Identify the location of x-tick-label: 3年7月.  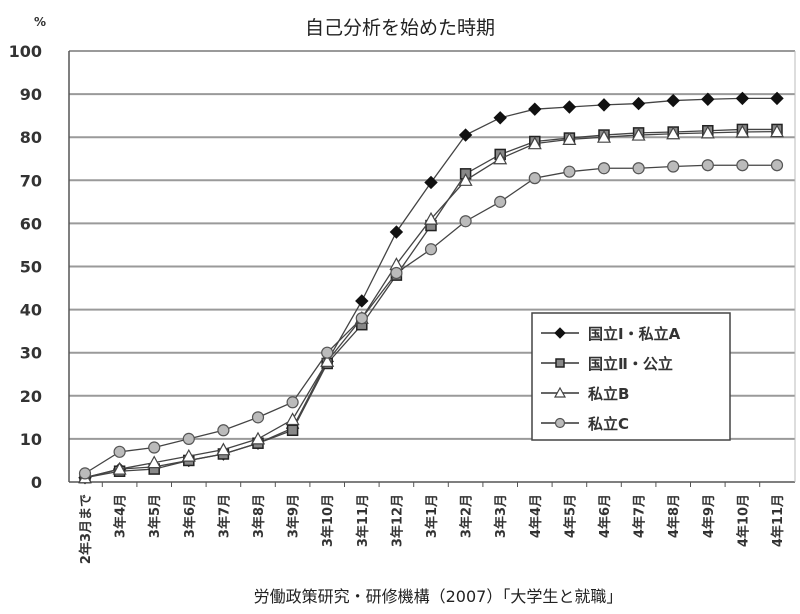
(224, 516).